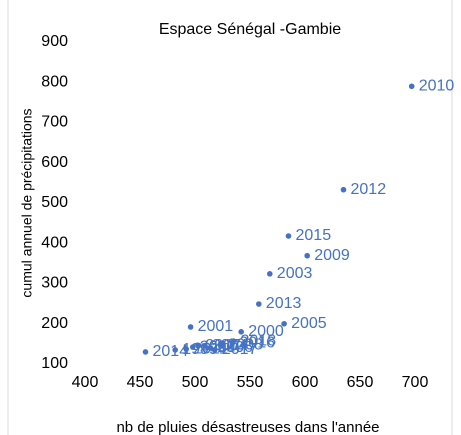 The width and height of the screenshot is (461, 435). I want to click on point-label: 2017, so click(240, 349).